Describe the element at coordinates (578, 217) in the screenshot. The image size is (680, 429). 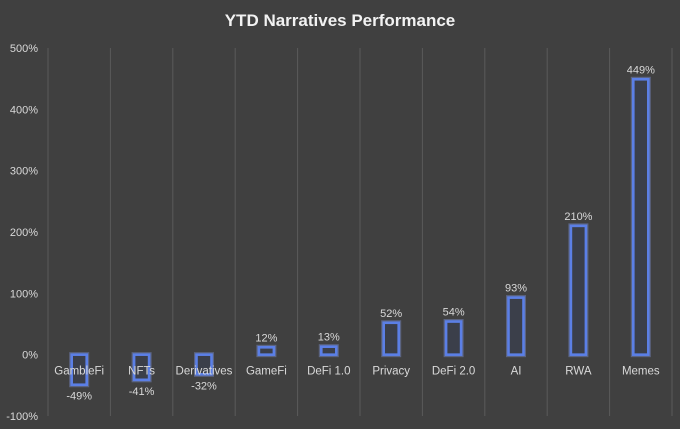
I see `data-label: 210%` at that location.